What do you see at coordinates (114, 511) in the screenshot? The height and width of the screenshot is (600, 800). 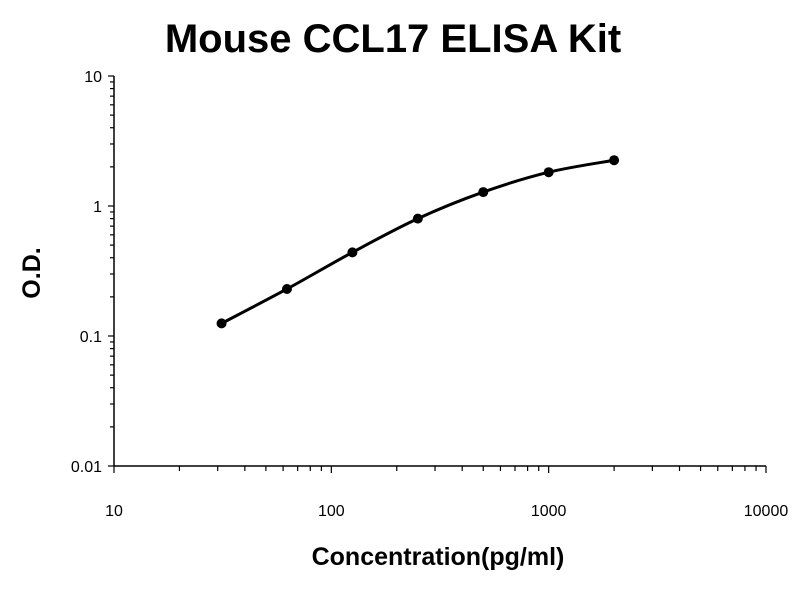 I see `x-tick-label: 10` at bounding box center [114, 511].